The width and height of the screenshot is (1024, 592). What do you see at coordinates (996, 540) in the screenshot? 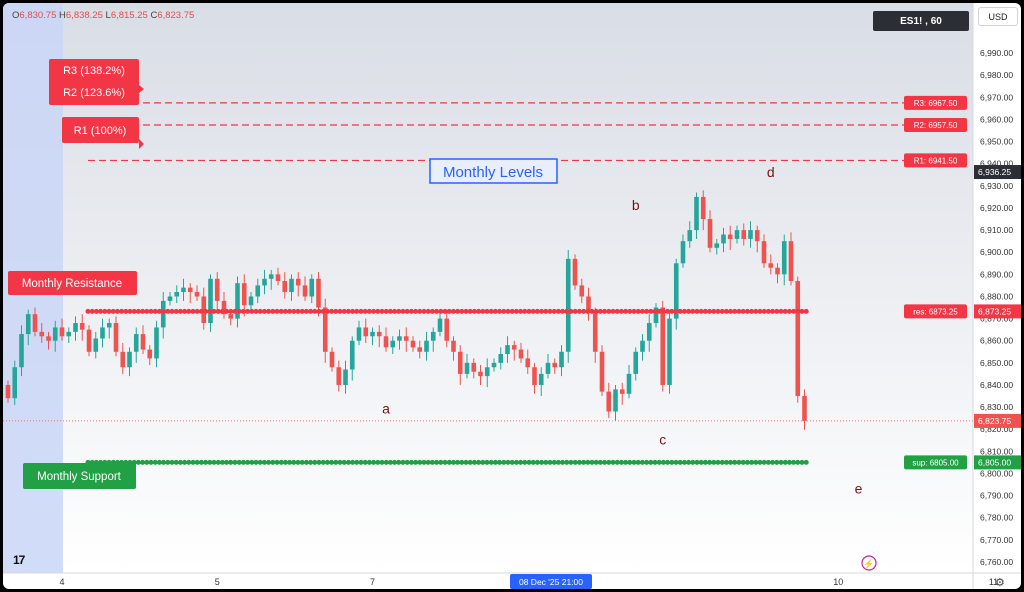
I see `y-tick-label: 6,770.00` at bounding box center [996, 540].